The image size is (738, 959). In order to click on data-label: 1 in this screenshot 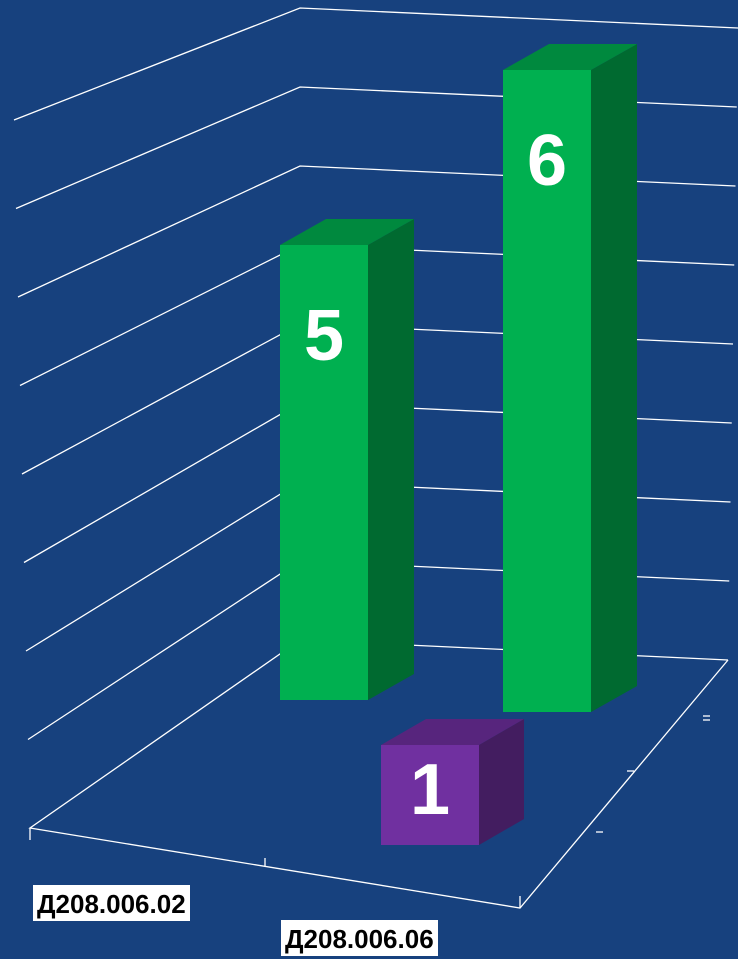, I will do `click(430, 790)`.